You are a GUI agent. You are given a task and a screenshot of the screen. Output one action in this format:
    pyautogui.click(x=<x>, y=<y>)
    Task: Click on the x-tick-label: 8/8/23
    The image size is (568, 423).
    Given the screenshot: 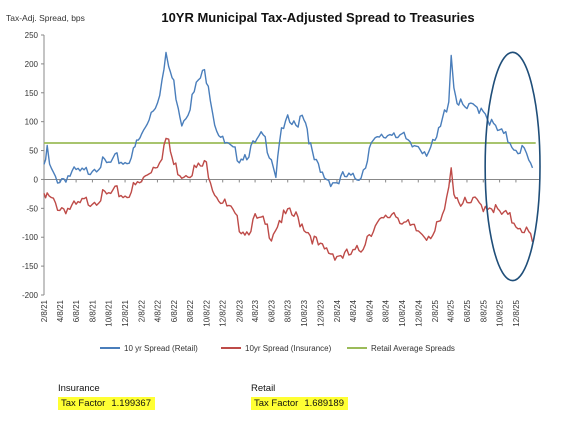 What is the action you would take?
    pyautogui.click(x=288, y=310)
    